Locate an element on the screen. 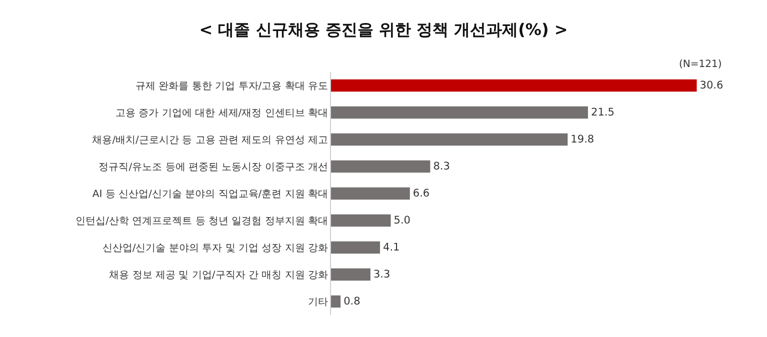  data-label: 4.1 is located at coordinates (391, 247).